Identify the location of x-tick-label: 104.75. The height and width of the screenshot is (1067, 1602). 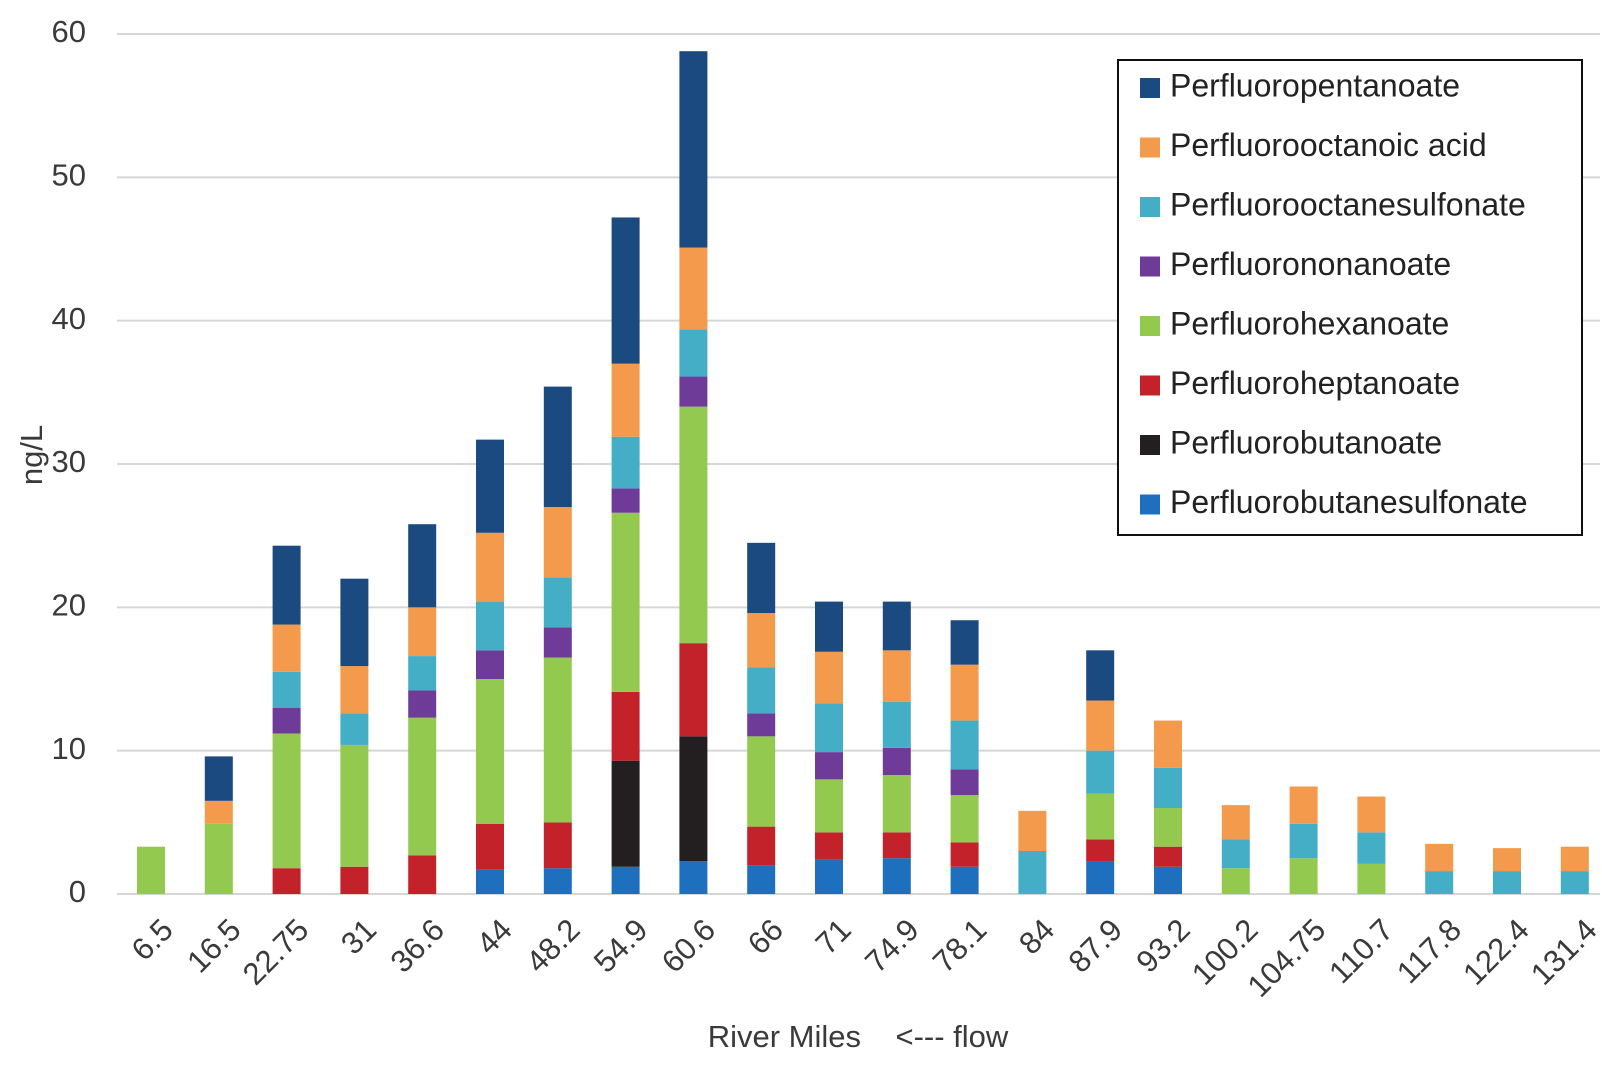
(1287, 958).